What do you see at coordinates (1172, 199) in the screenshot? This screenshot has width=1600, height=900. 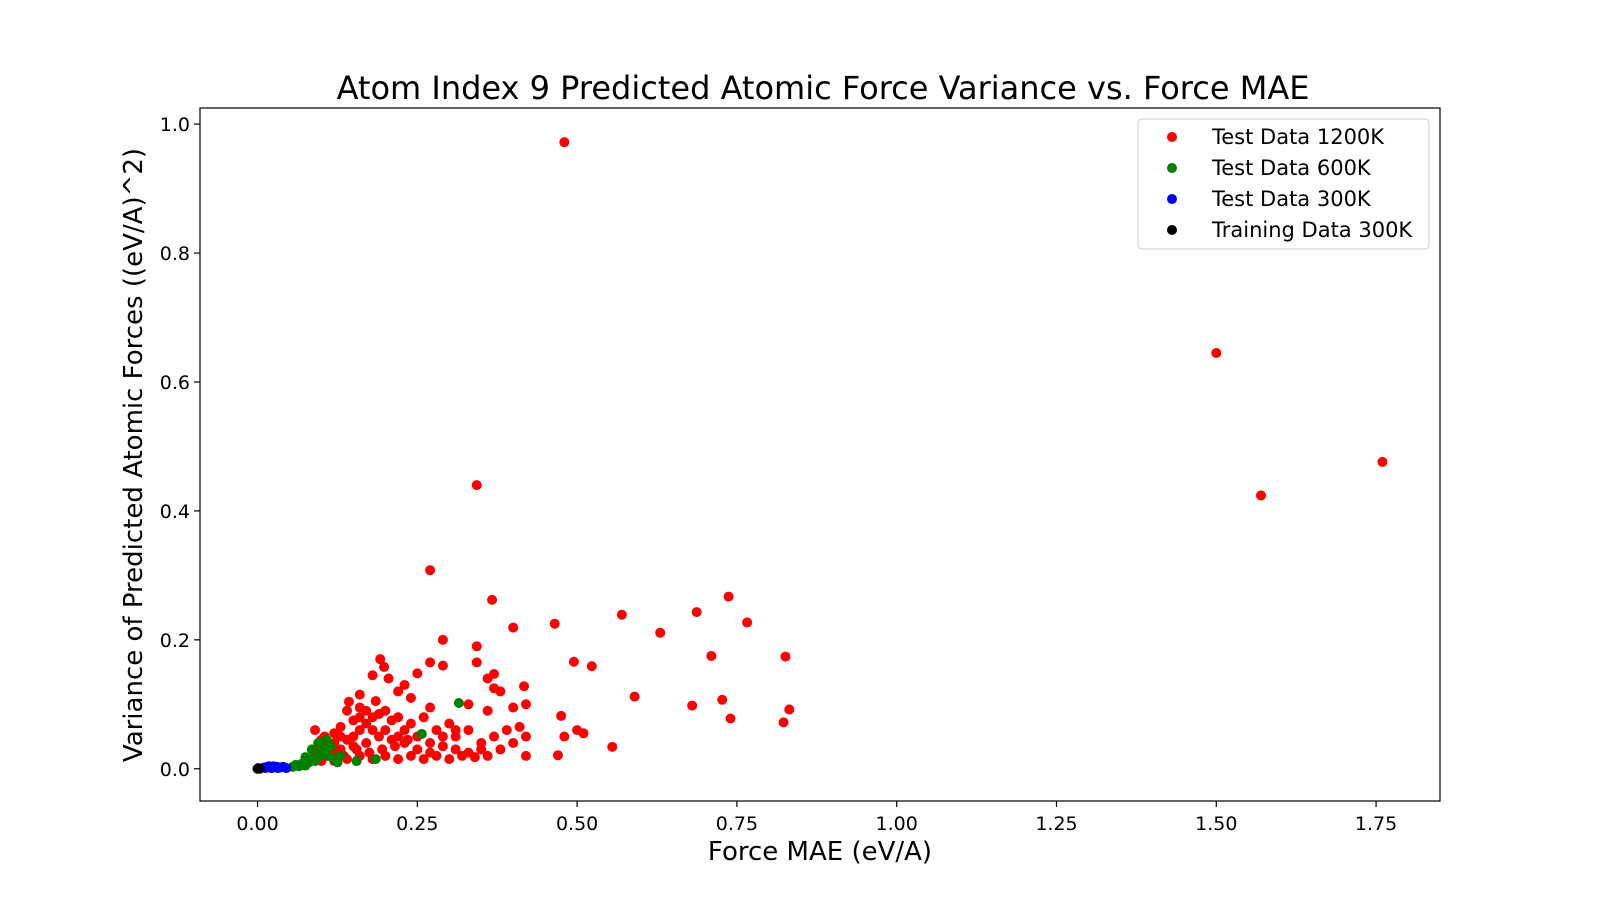 I see `legend-marker` at bounding box center [1172, 199].